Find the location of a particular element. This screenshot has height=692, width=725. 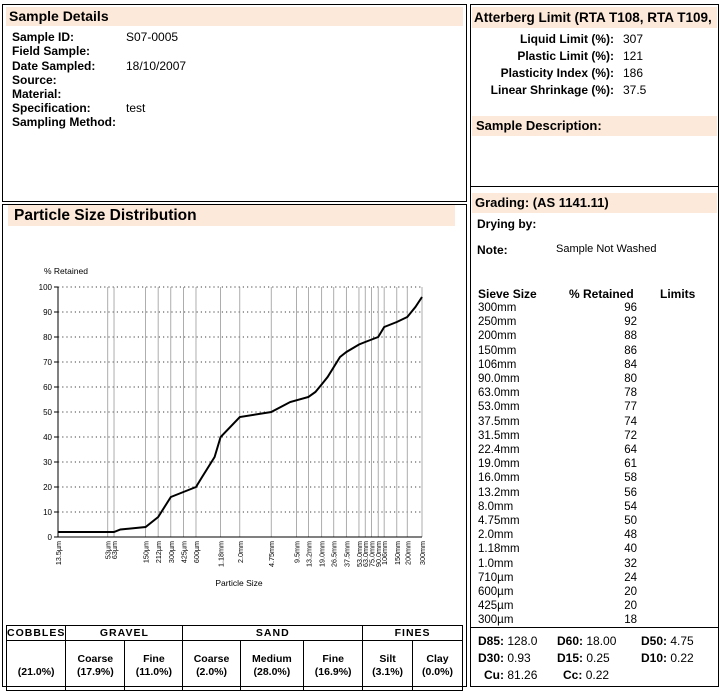

sieve-size: 8.0mm is located at coordinates (496, 506).